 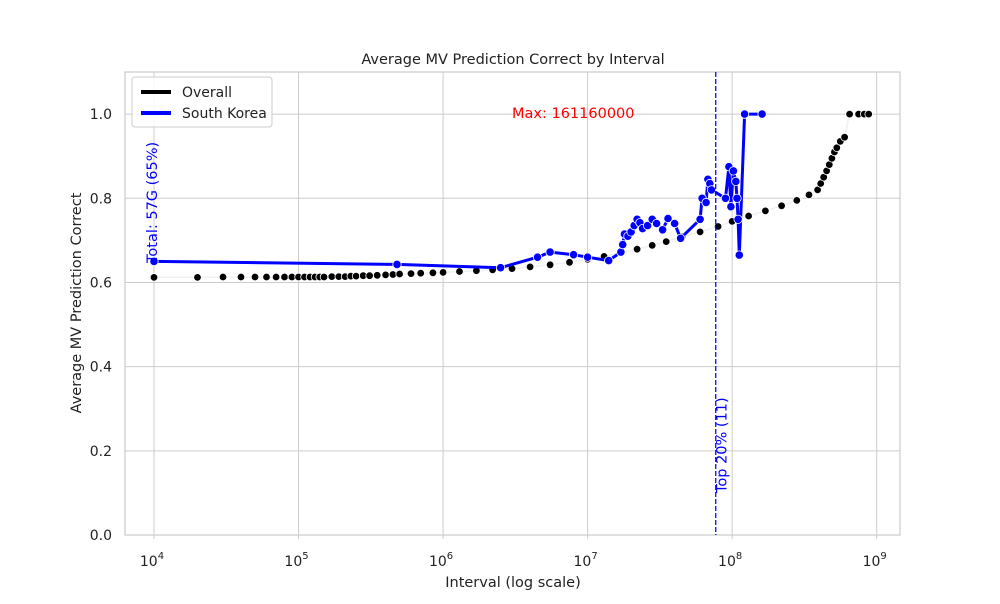 I want to click on y-tick-label: 1.0, so click(x=101, y=115).